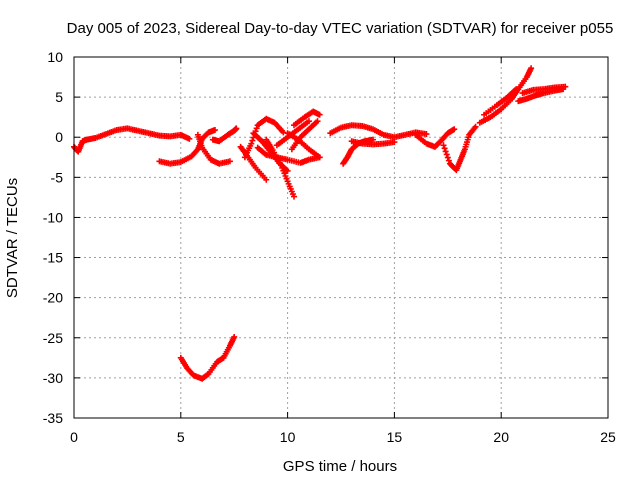 The image size is (640, 480). Describe the element at coordinates (74, 437) in the screenshot. I see `x-tick-label: 0` at that location.